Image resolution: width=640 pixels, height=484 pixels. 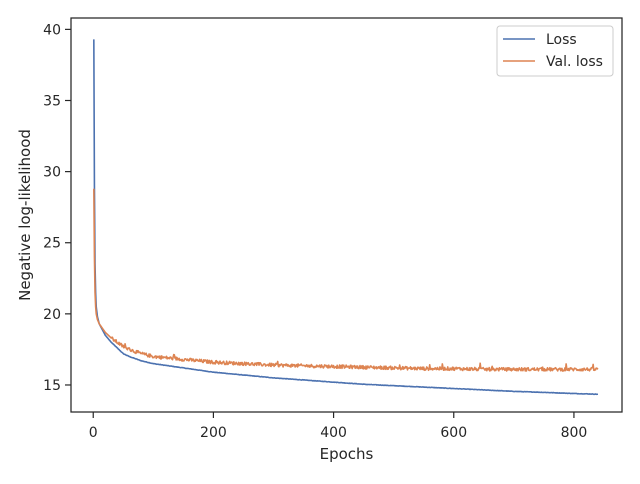 I want to click on y-tick-label: 40, so click(x=52, y=30).